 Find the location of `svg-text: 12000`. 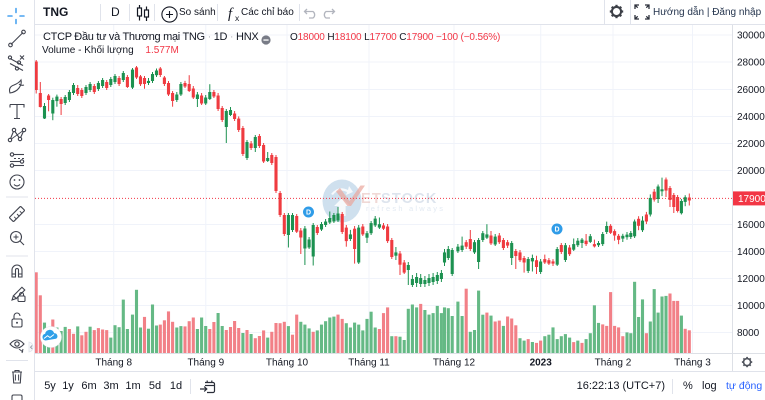

svg-text: 12000 is located at coordinates (751, 279).